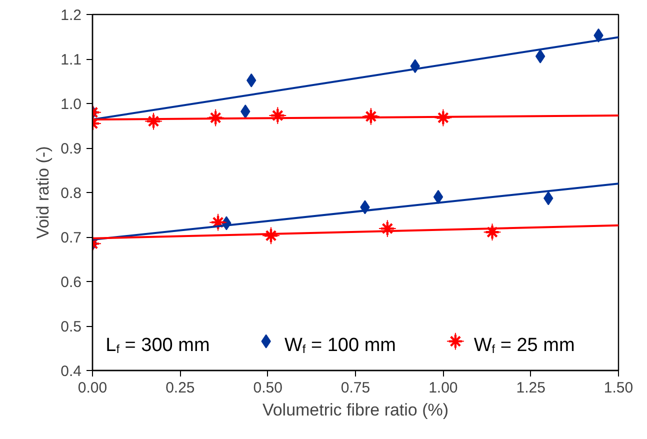 This screenshot has width=647, height=439. Describe the element at coordinates (524, 345) in the screenshot. I see `legend-label: Wf = 25 mm` at that location.